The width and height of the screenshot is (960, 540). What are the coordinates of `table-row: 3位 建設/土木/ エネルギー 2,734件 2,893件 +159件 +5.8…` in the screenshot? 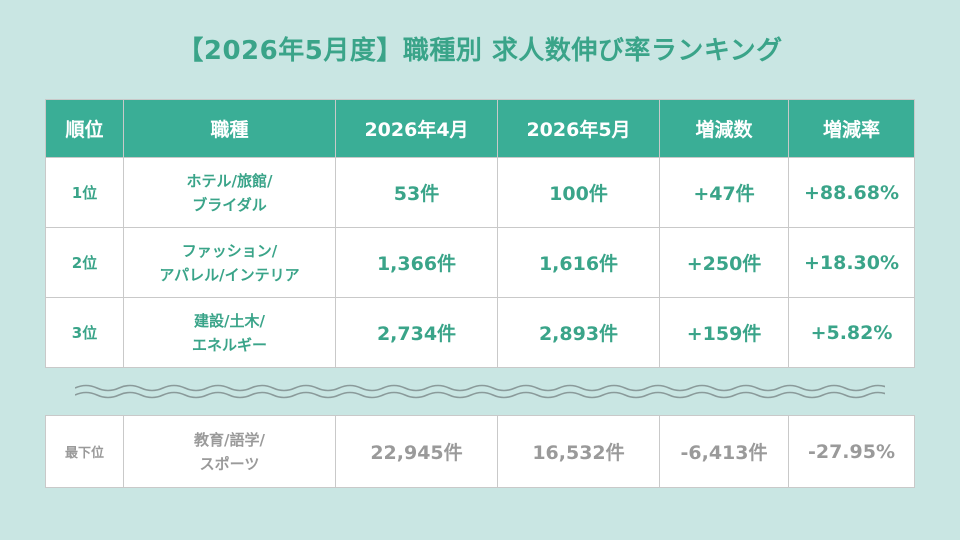 It's located at (480, 332).